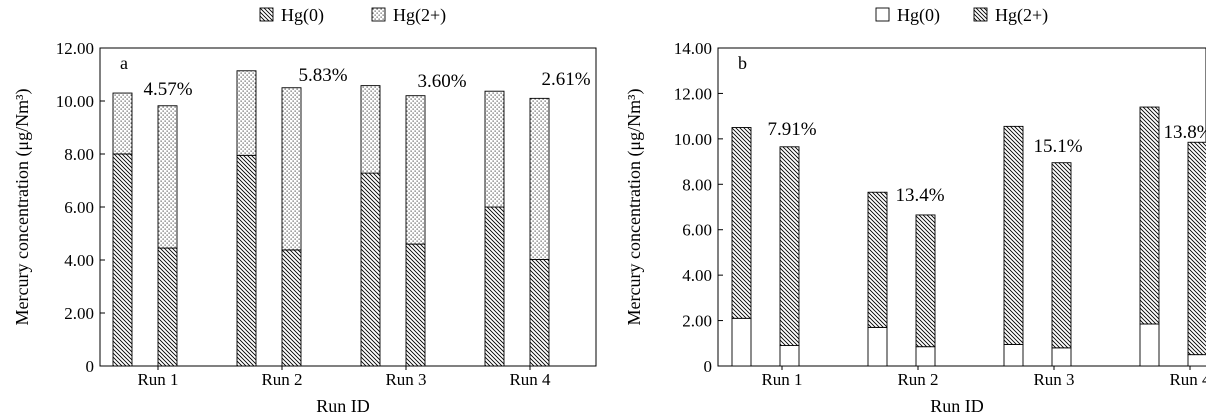 Image resolution: width=1206 pixels, height=419 pixels. What do you see at coordinates (693, 48) in the screenshot?
I see `y-tick-label: 14.00` at bounding box center [693, 48].